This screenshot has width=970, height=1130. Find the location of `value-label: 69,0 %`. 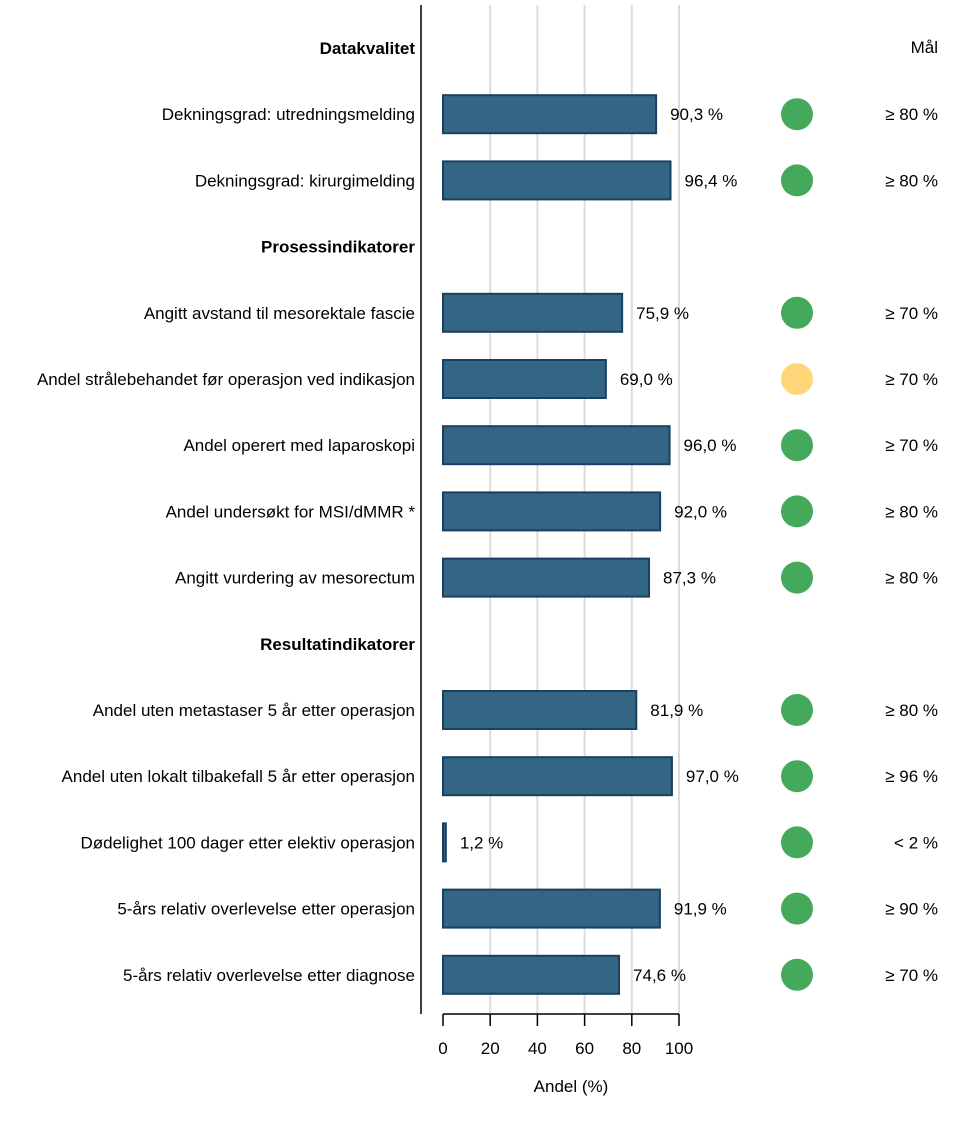

value-label: 69,0 % is located at coordinates (646, 379).